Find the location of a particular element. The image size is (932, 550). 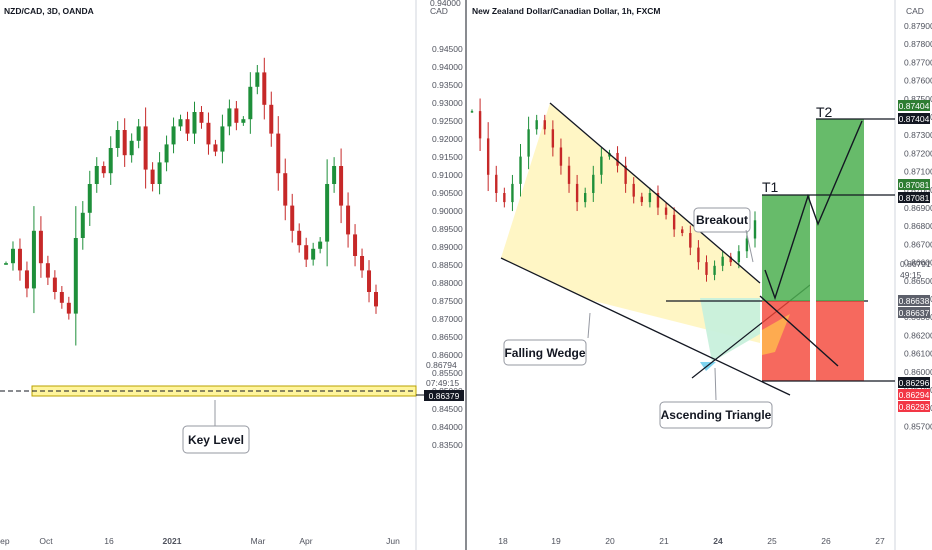

right-time-tick: 24 is located at coordinates (718, 541).